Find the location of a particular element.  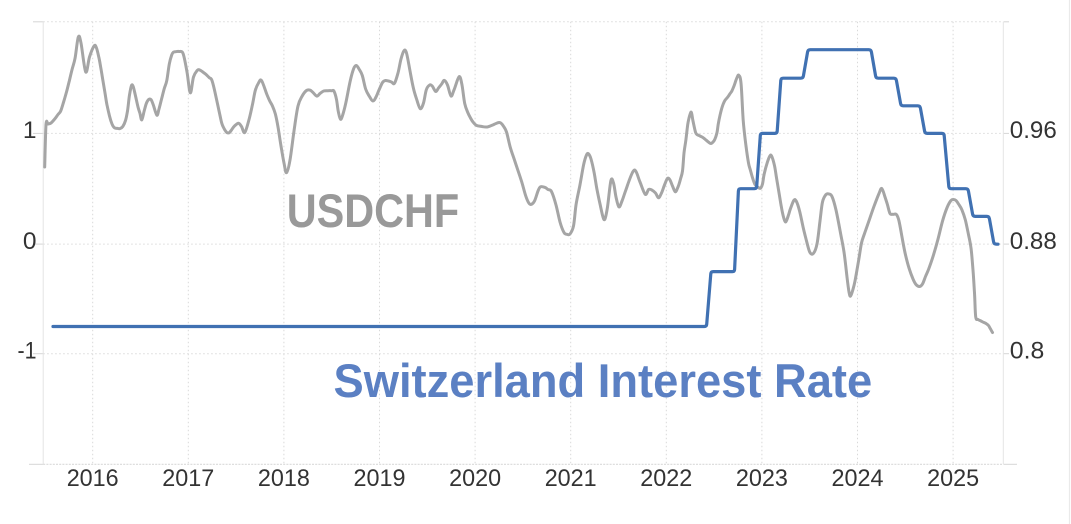

svg-text: 2020 is located at coordinates (475, 478).